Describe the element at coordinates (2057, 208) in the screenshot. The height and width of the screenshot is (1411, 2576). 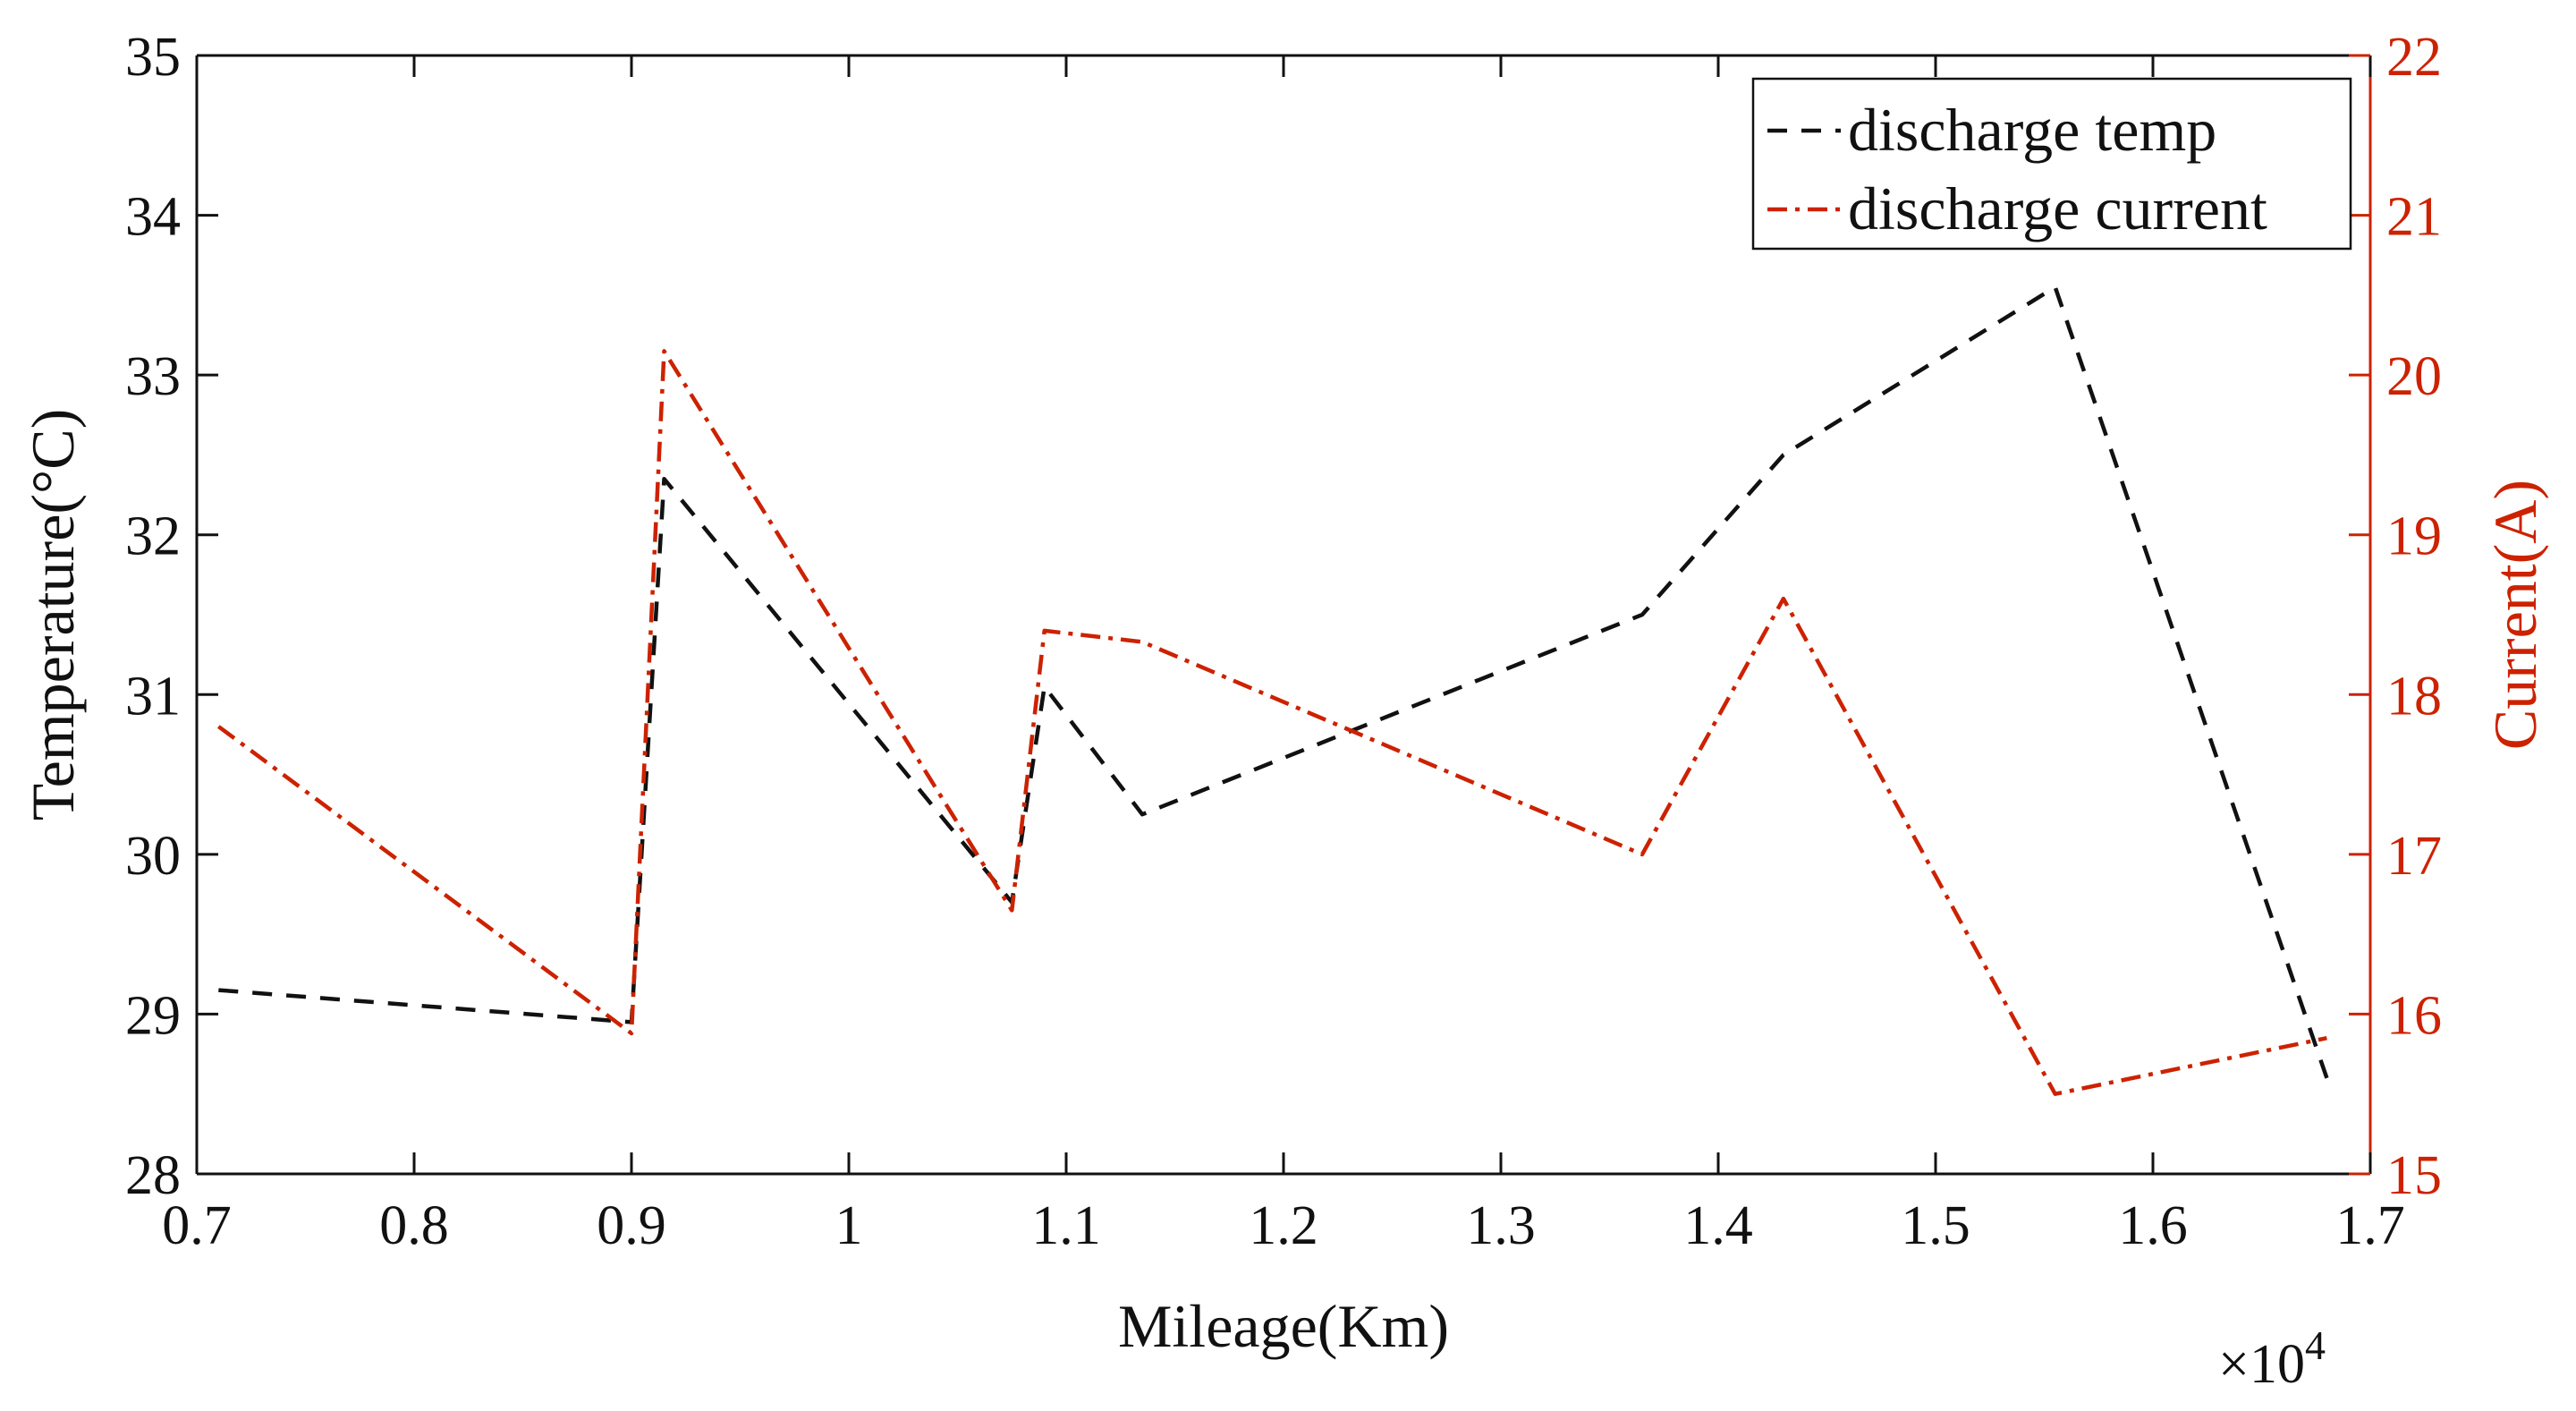
I see `legend-label: discharge current` at that location.